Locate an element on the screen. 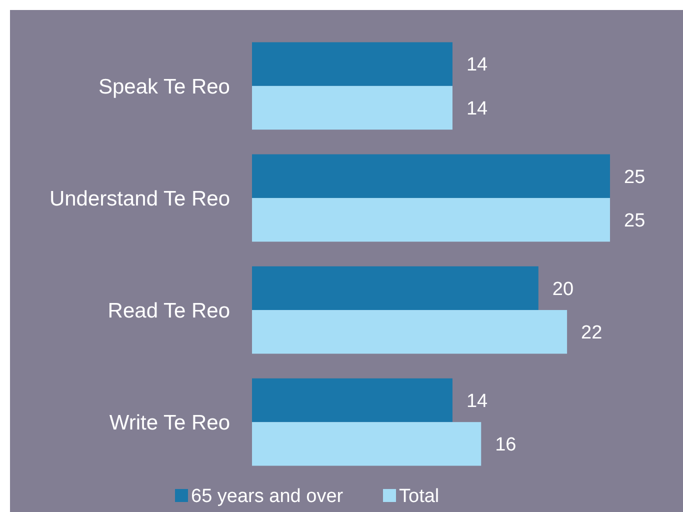  legend-label: 65 years and over is located at coordinates (267, 496).